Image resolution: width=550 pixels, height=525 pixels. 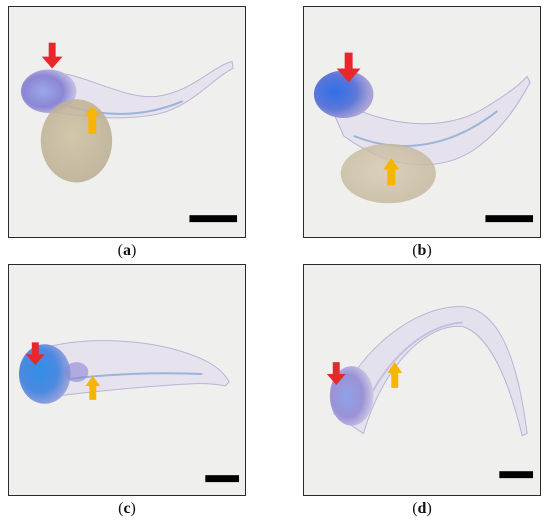 I want to click on caption-d: (d), so click(x=422, y=508).